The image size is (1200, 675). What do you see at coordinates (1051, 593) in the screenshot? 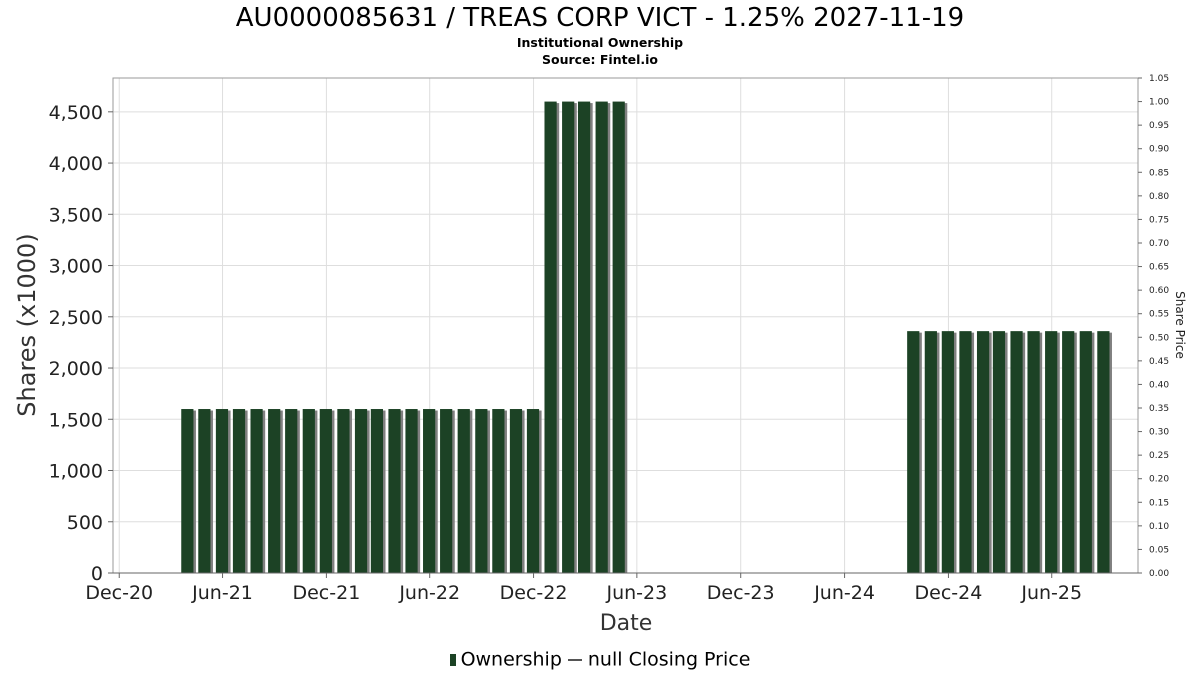
I see `x-tick-label: Jun-25` at bounding box center [1051, 593].